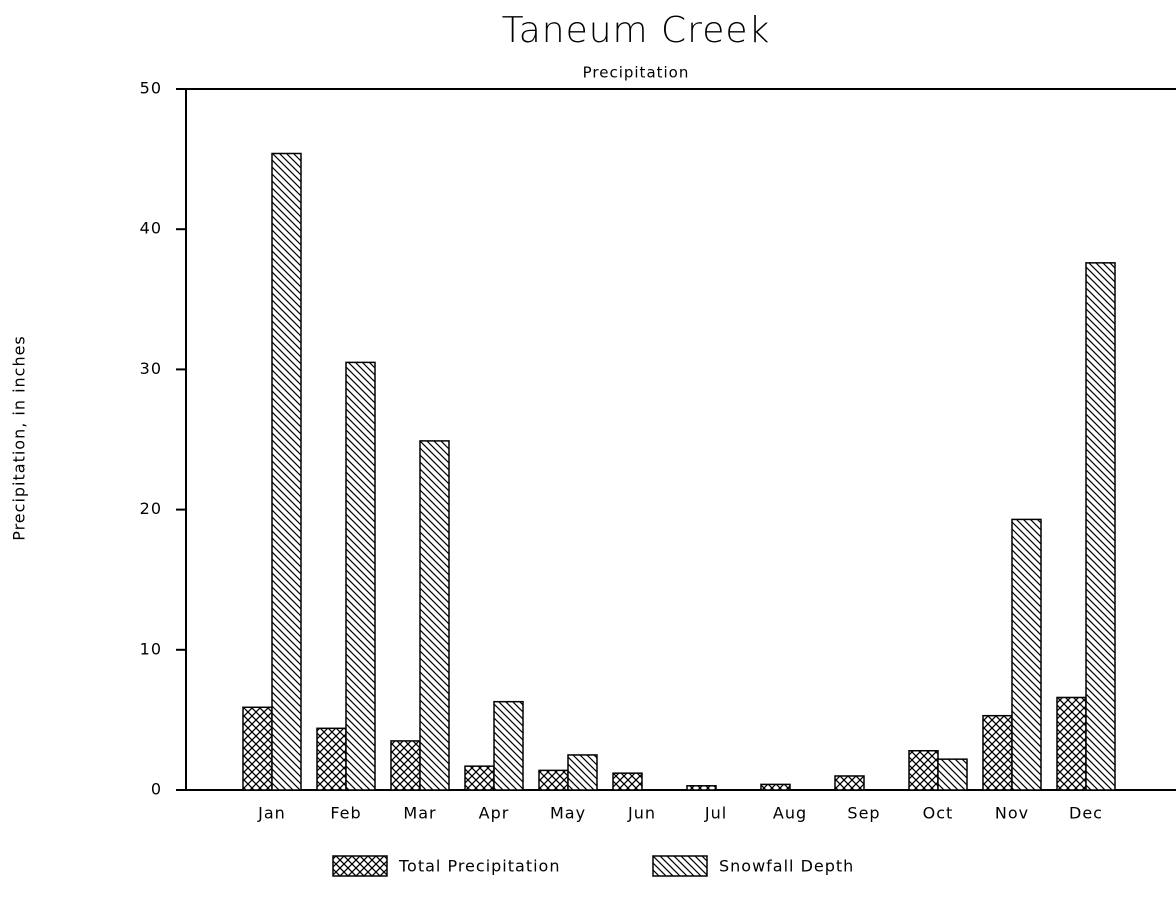 Image resolution: width=1176 pixels, height=909 pixels. What do you see at coordinates (151, 88) in the screenshot?
I see `y-tick-label: 50` at bounding box center [151, 88].